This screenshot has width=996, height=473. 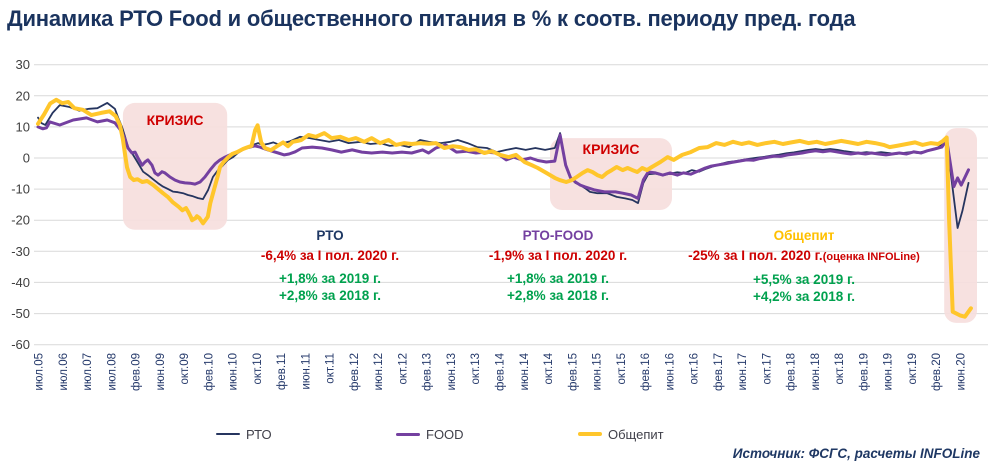 What do you see at coordinates (20, 251) in the screenshot?
I see `y-axis-label: -30` at bounding box center [20, 251].